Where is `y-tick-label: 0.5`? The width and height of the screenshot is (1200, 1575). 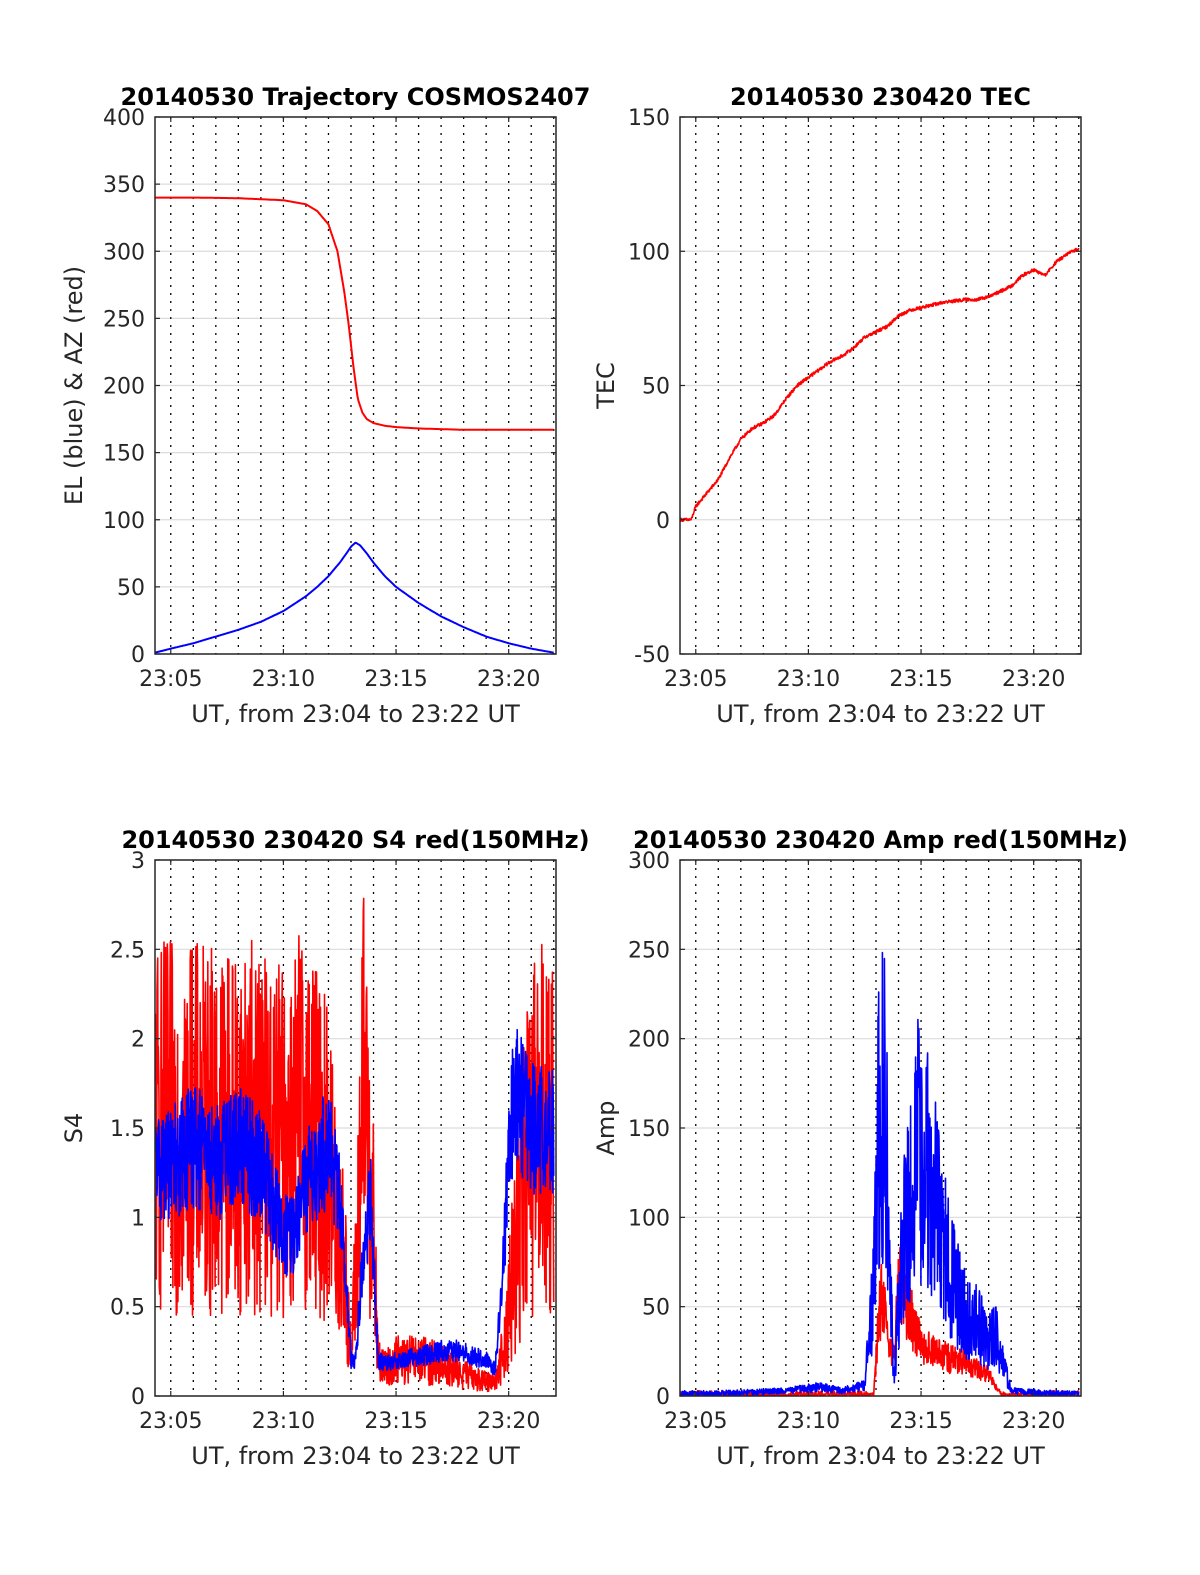
y-tick-label: 0.5 is located at coordinates (127, 1308).